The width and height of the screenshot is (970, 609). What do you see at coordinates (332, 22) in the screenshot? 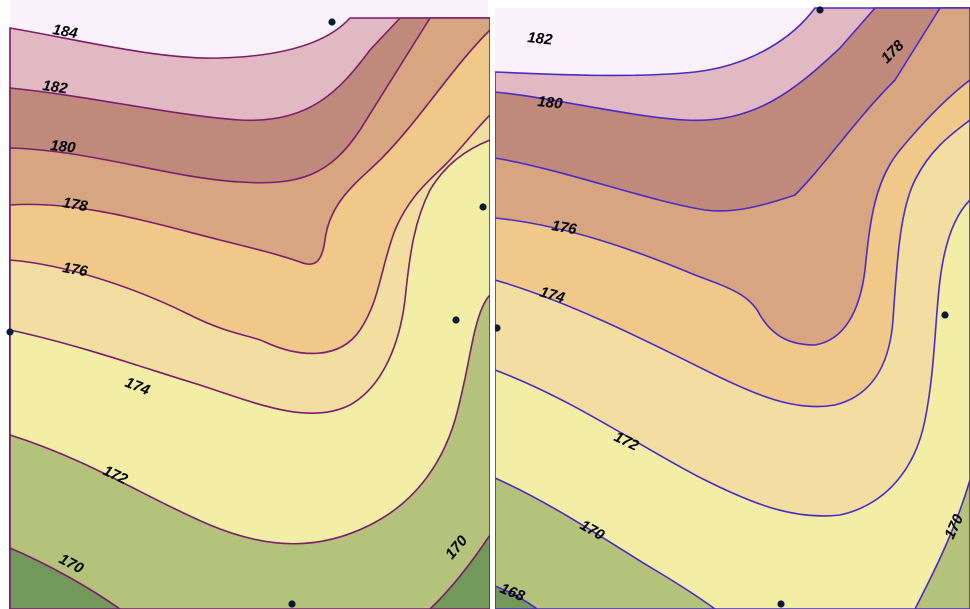
I see `left-sample-point-top` at bounding box center [332, 22].